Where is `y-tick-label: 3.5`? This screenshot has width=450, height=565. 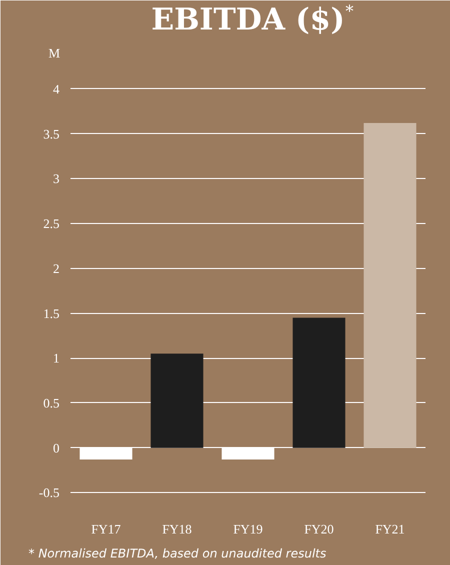
y-tick-label: 3.5 is located at coordinates (51, 134).